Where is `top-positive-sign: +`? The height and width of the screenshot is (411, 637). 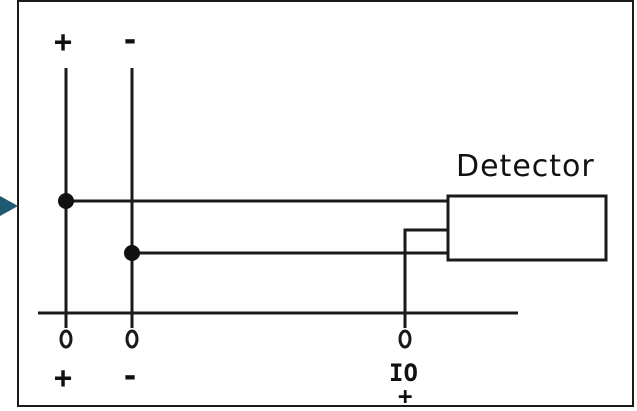 top-positive-sign: + is located at coordinates (63, 42).